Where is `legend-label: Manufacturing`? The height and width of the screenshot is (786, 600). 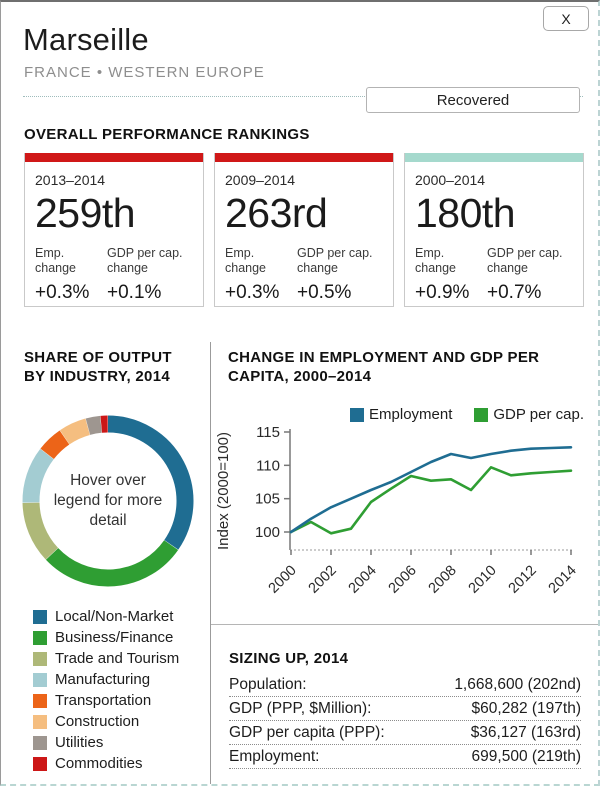
legend-label: Manufacturing is located at coordinates (103, 679).